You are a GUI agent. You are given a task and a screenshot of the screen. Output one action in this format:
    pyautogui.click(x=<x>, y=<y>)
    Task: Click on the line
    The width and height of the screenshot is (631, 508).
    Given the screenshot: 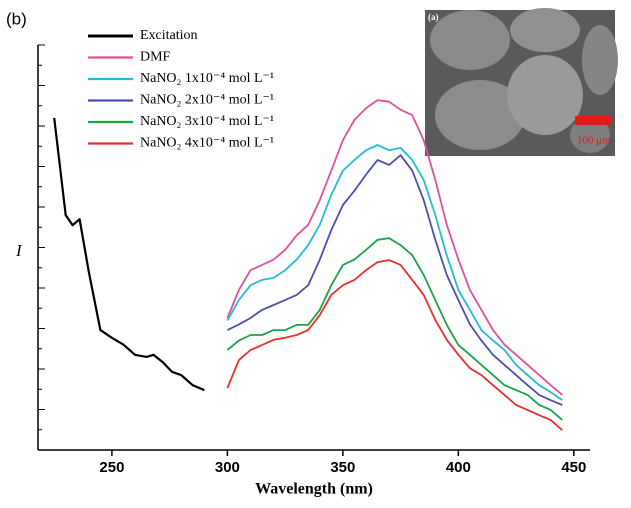 What is the action you would take?
    pyautogui.click(x=129, y=254)
    